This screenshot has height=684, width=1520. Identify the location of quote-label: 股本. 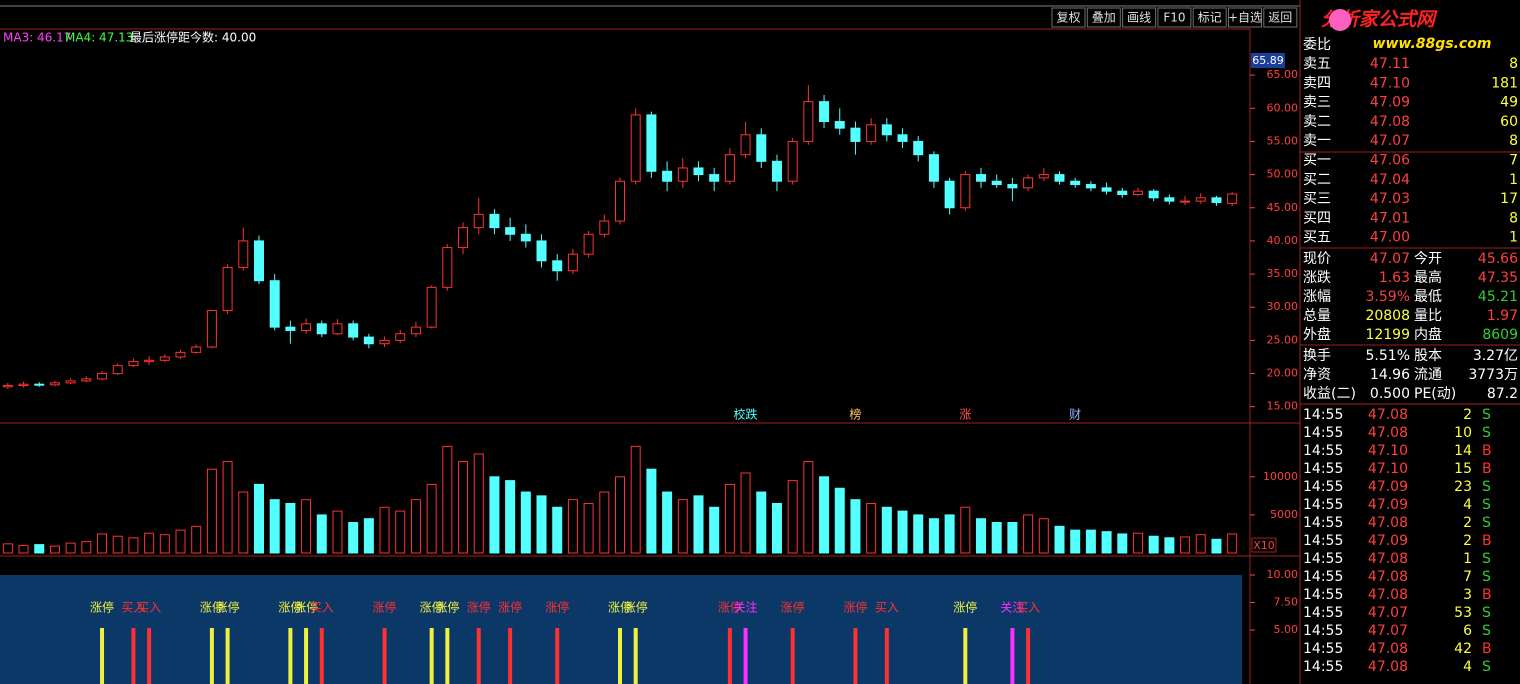
(1428, 356).